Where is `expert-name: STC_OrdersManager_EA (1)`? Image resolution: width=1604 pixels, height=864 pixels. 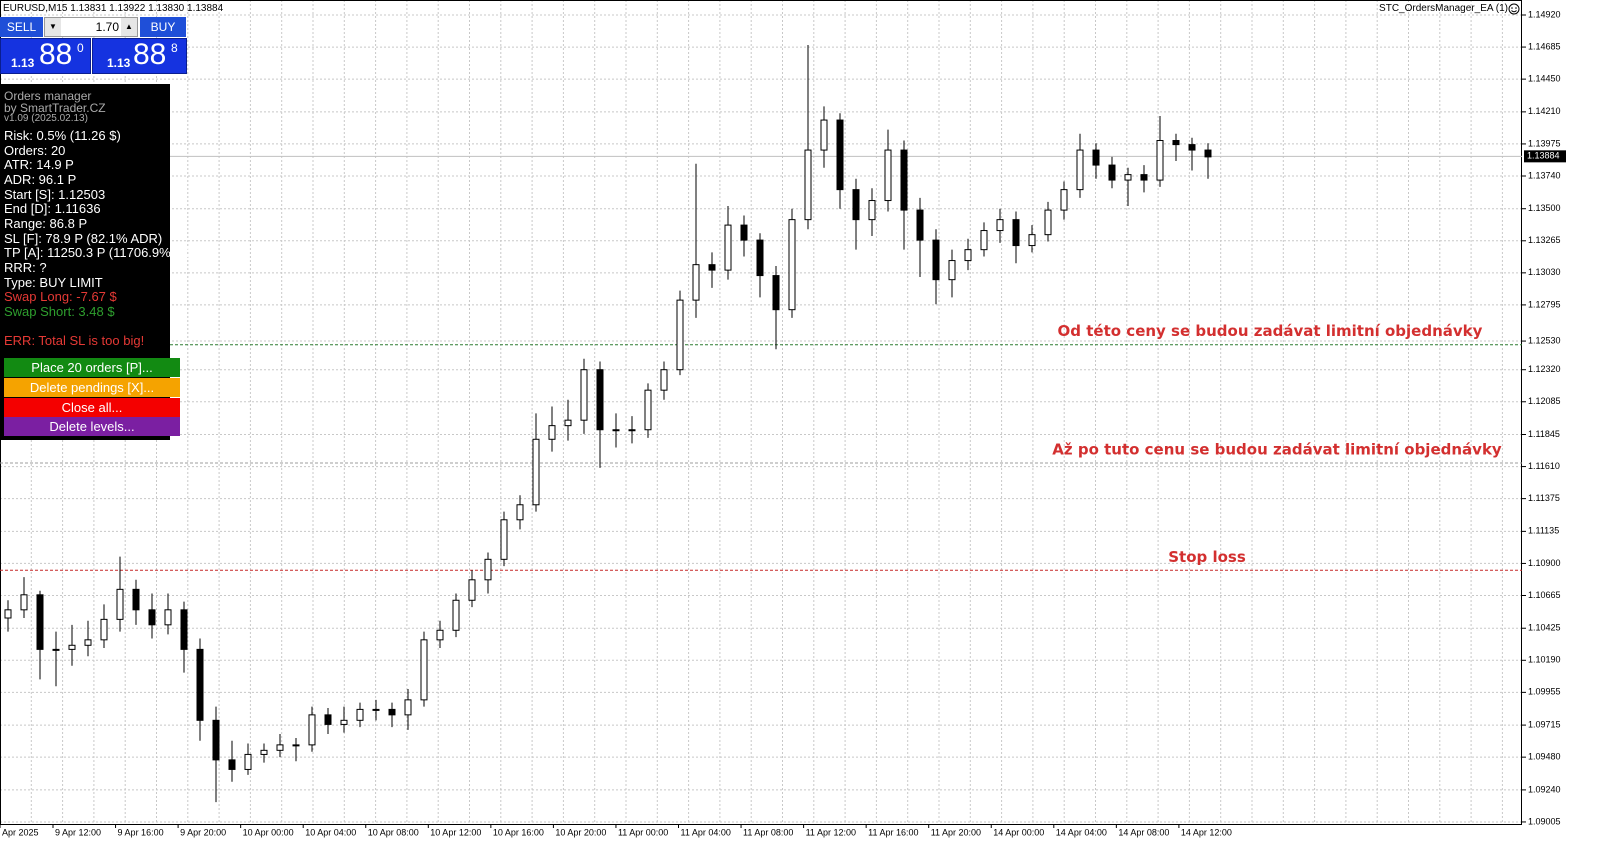 expert-name: STC_OrdersManager_EA (1) is located at coordinates (1443, 8).